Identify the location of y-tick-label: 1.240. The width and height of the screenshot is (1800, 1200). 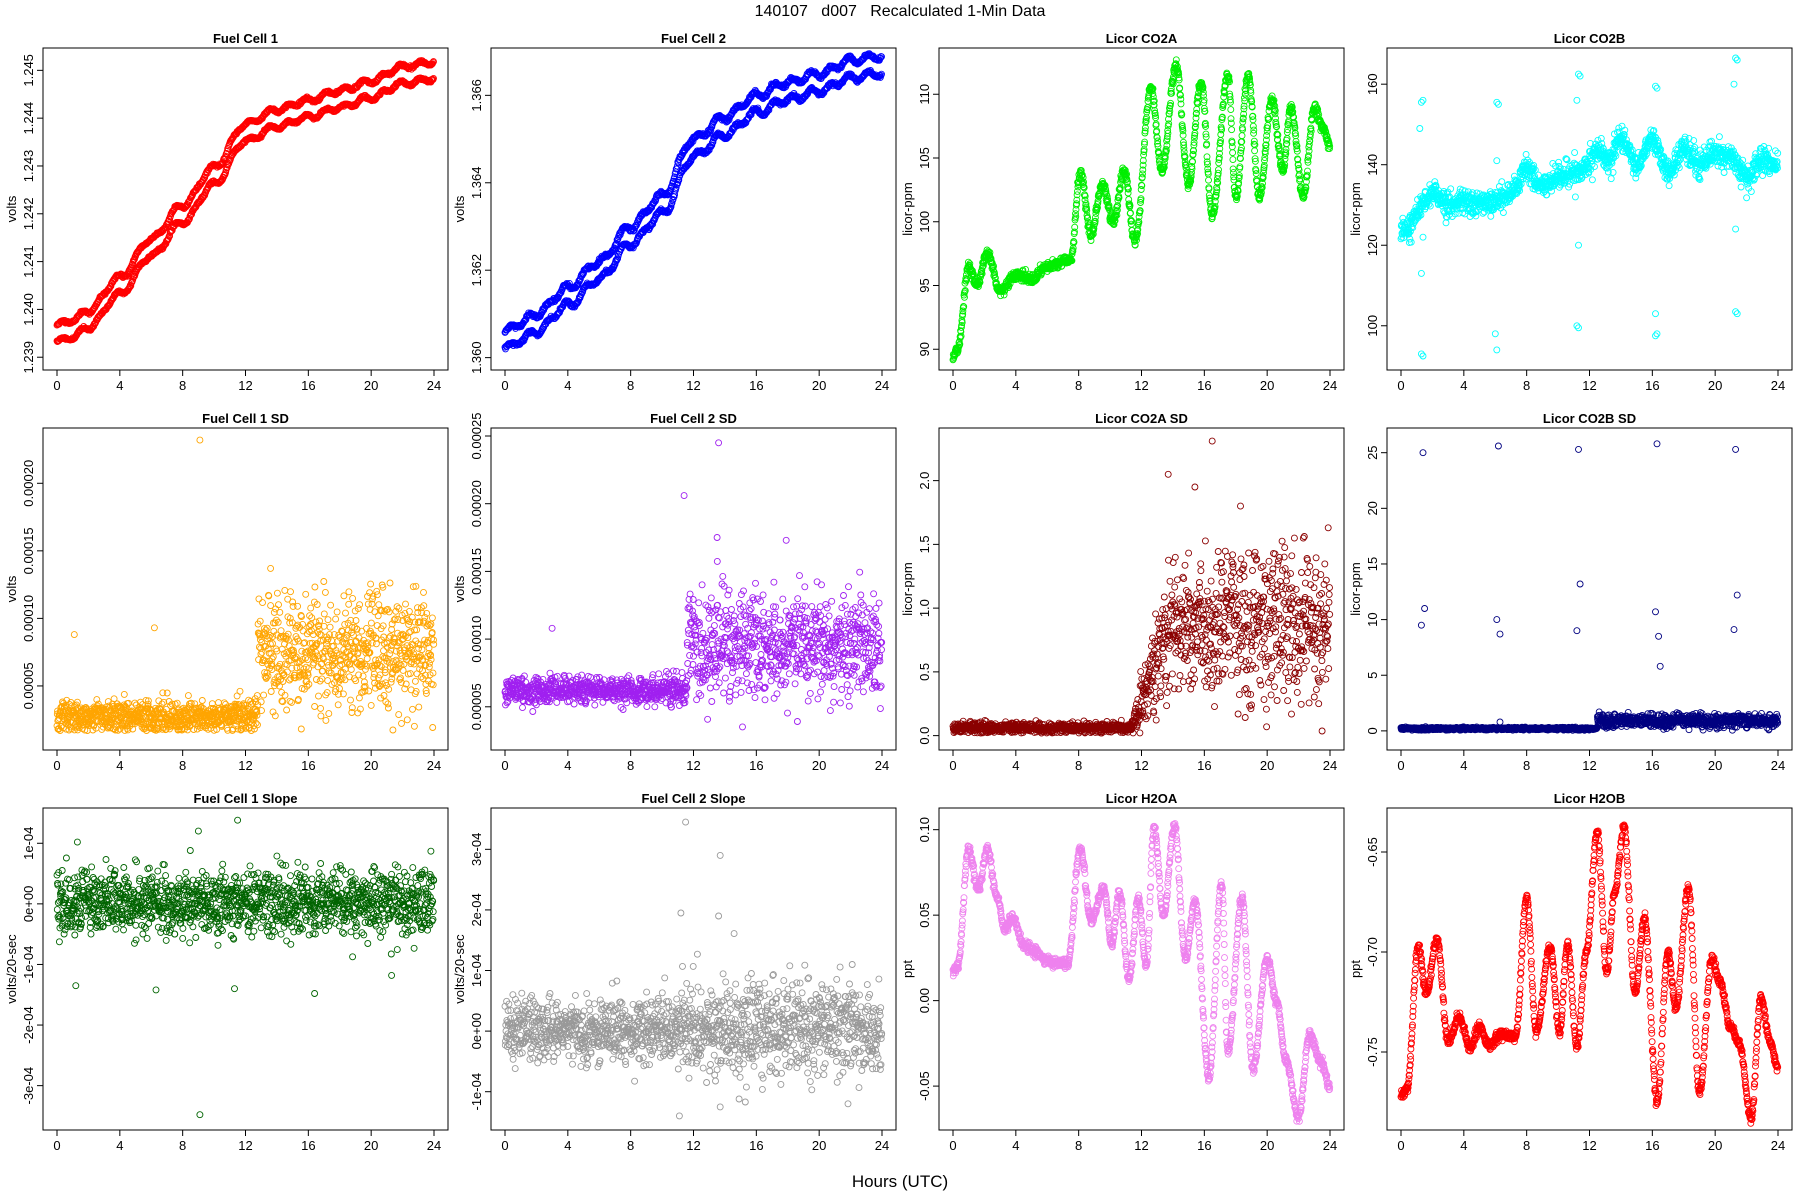
(28, 309).